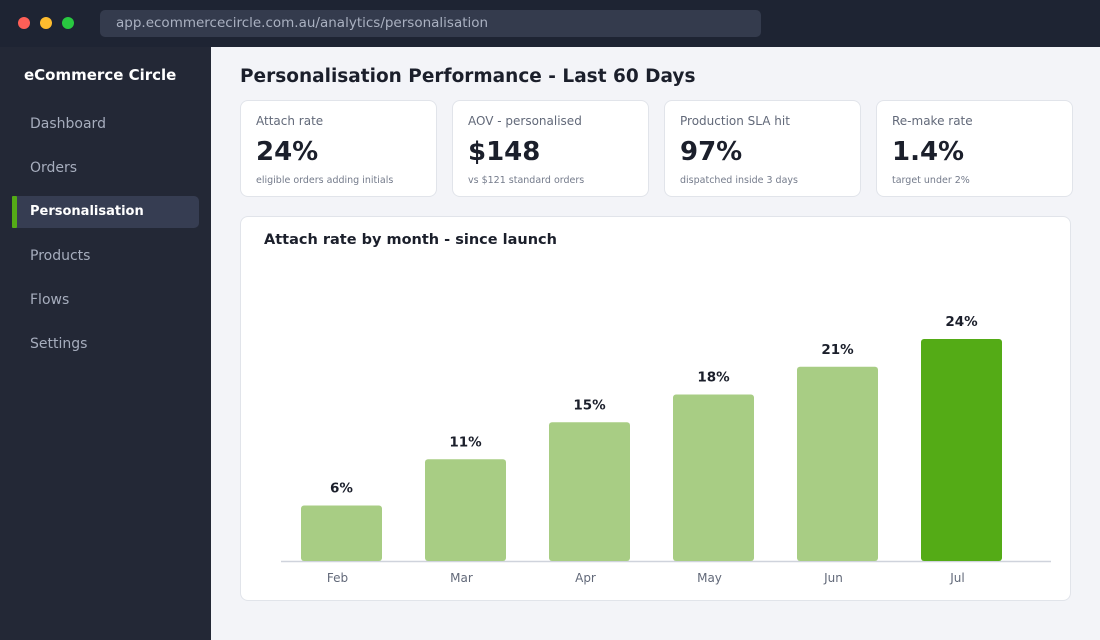 This screenshot has height=640, width=1100. Describe the element at coordinates (59, 344) in the screenshot. I see `sidebar-item-settings: Settings` at that location.